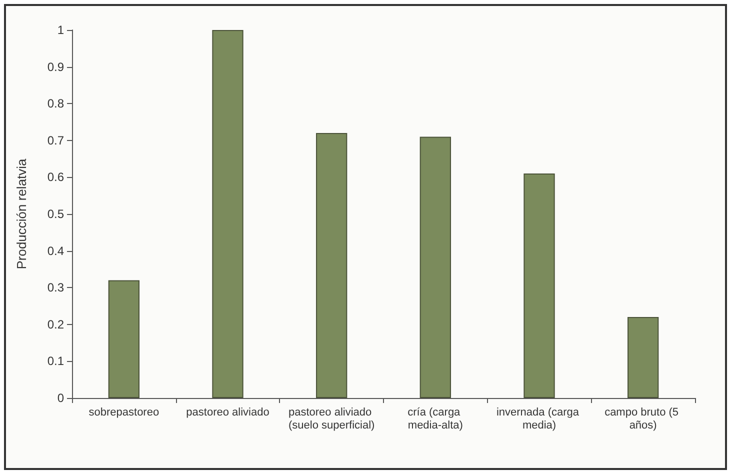 The height and width of the screenshot is (476, 733). Describe the element at coordinates (55, 287) in the screenshot. I see `y-tick-label: 0.3` at that location.